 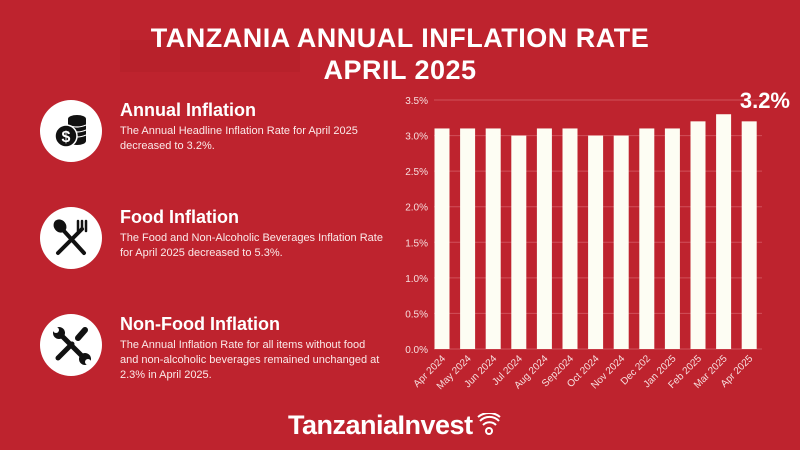 What do you see at coordinates (416, 243) in the screenshot?
I see `y-tick-label: 1.5%` at bounding box center [416, 243].